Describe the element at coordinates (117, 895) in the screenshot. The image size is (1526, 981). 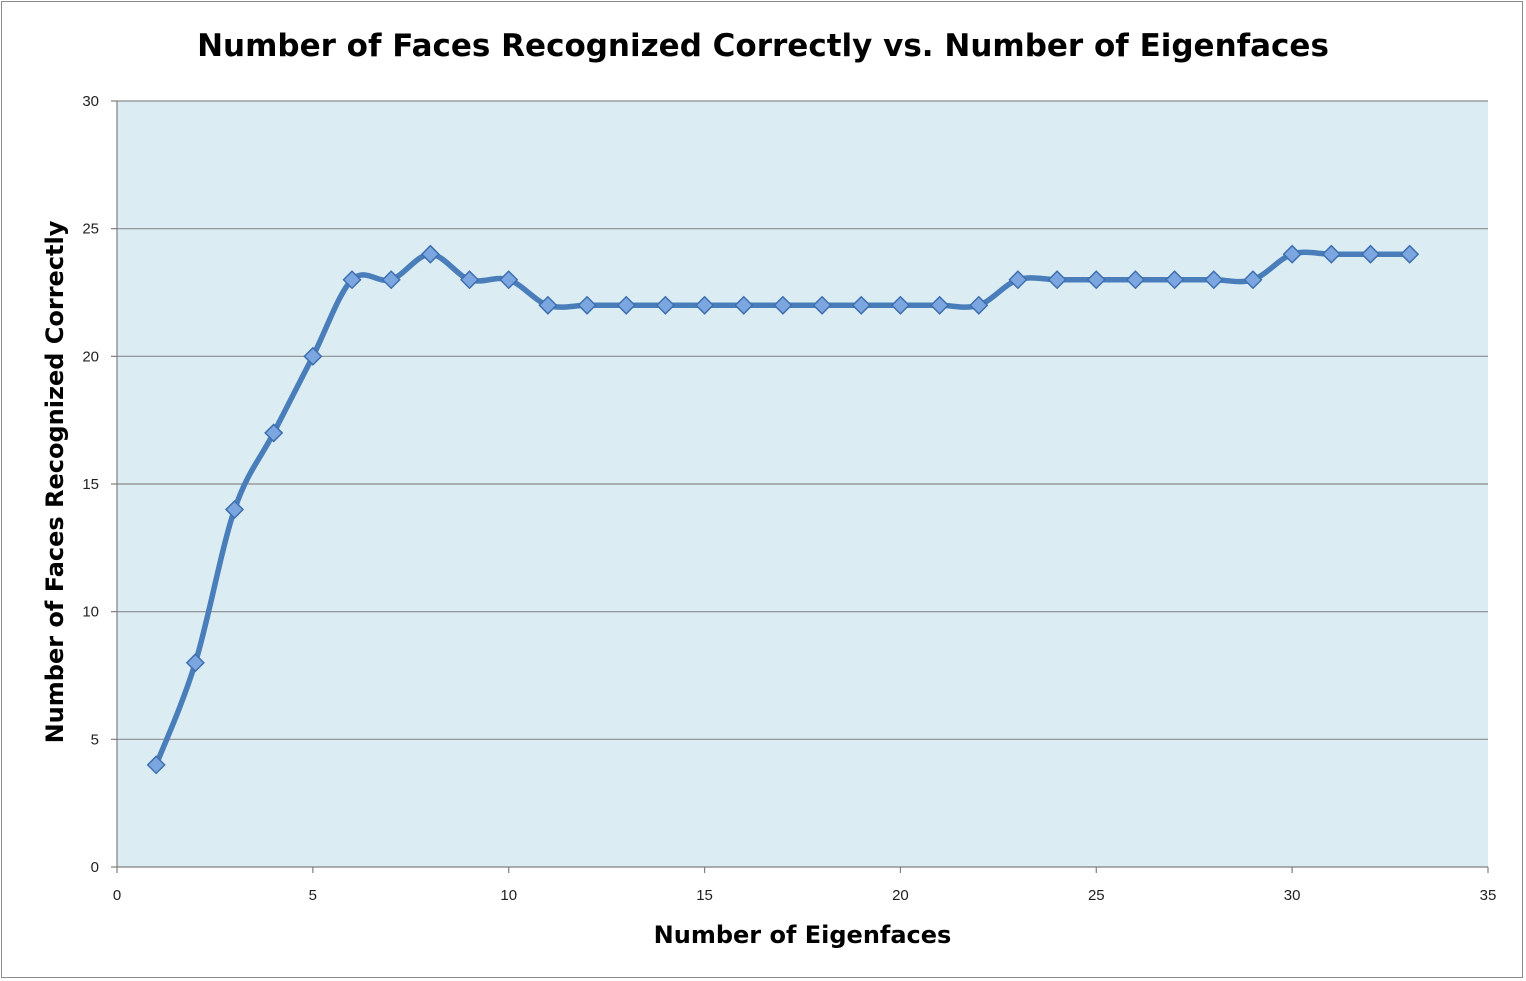
I see `x-tick-label: 0` at that location.